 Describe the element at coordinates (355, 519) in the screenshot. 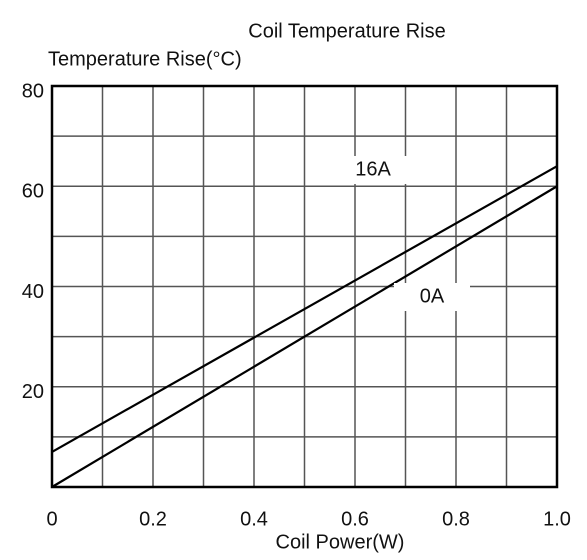

I see `x-tick-label: 0.6` at that location.